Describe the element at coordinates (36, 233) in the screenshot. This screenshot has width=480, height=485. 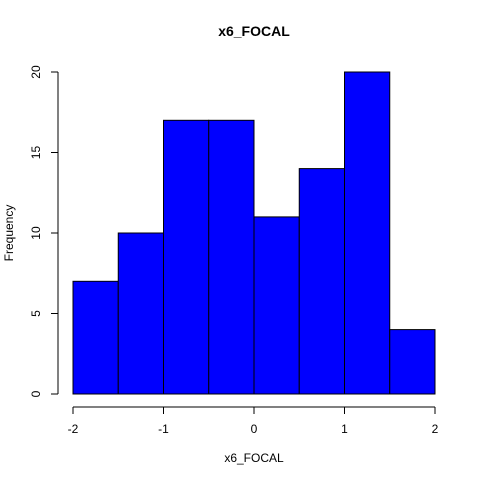
I see `y-tick-label: 10` at that location.